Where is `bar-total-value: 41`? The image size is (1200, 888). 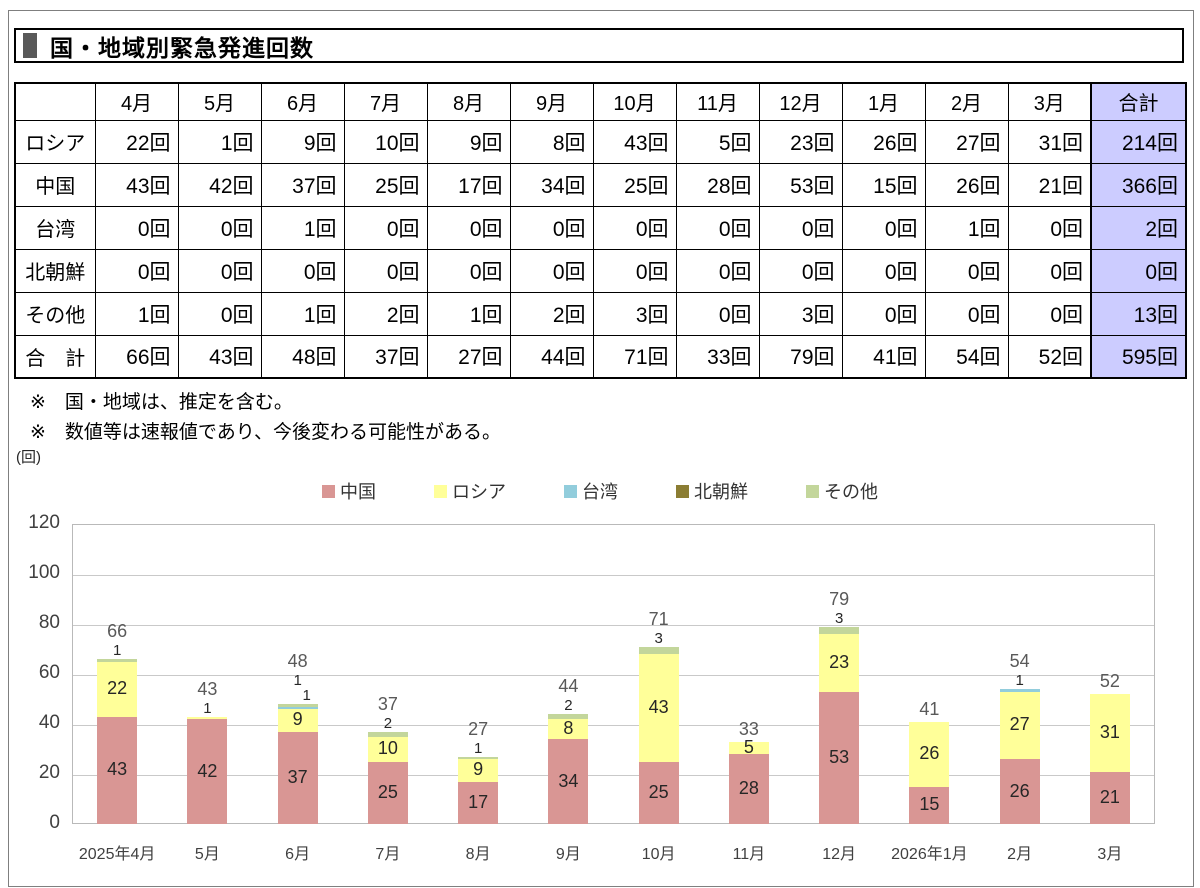 bar-total-value: 41 is located at coordinates (929, 708).